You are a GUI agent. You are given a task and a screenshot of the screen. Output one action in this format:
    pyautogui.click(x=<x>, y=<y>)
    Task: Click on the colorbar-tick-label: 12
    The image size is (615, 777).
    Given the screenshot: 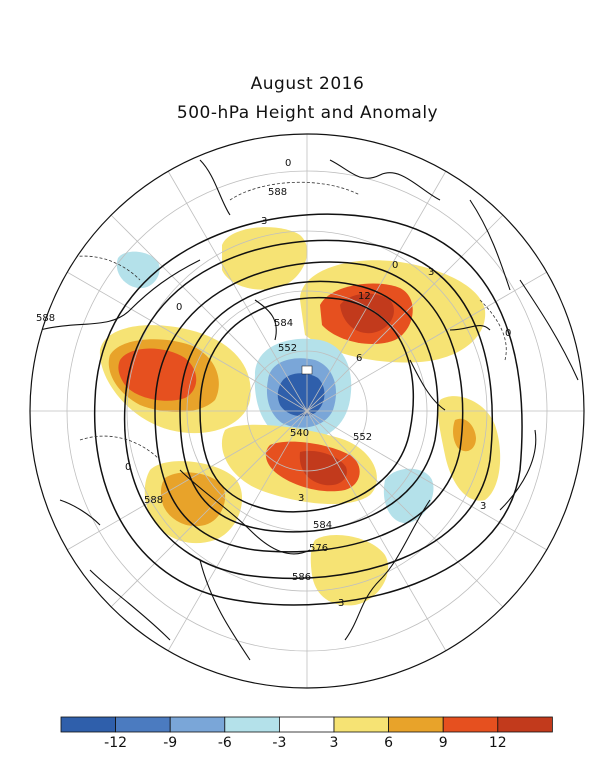 What is the action you would take?
    pyautogui.click(x=498, y=743)
    